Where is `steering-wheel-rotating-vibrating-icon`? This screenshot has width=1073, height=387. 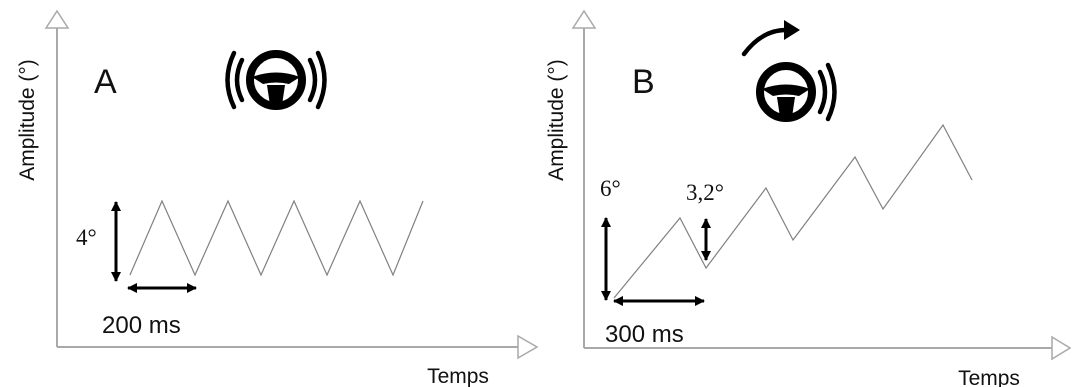 steering-wheel-rotating-vibrating-icon is located at coordinates (789, 69).